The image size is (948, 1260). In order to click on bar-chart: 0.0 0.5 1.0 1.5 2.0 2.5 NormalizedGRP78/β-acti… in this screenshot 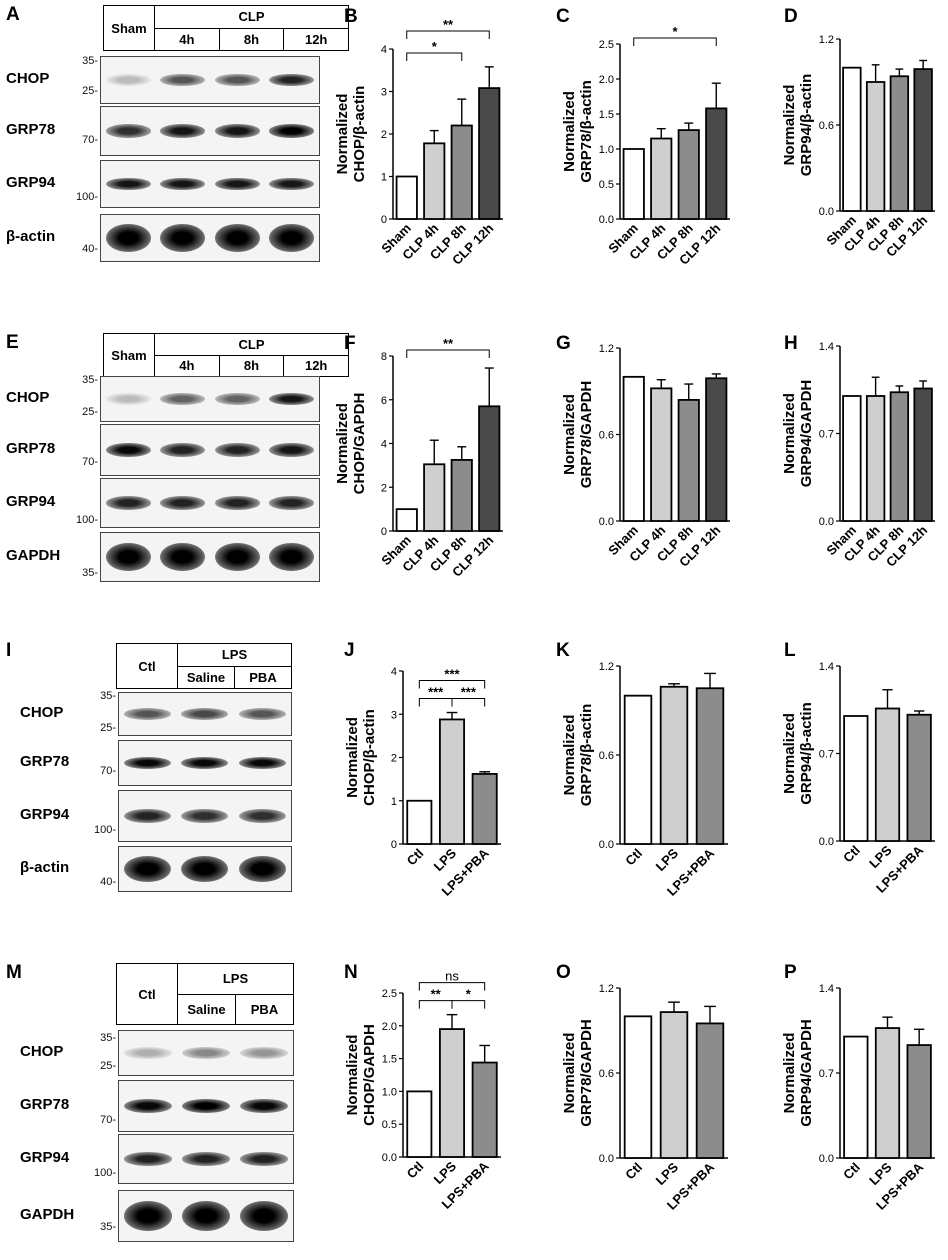, I will do `click(645, 146)`.